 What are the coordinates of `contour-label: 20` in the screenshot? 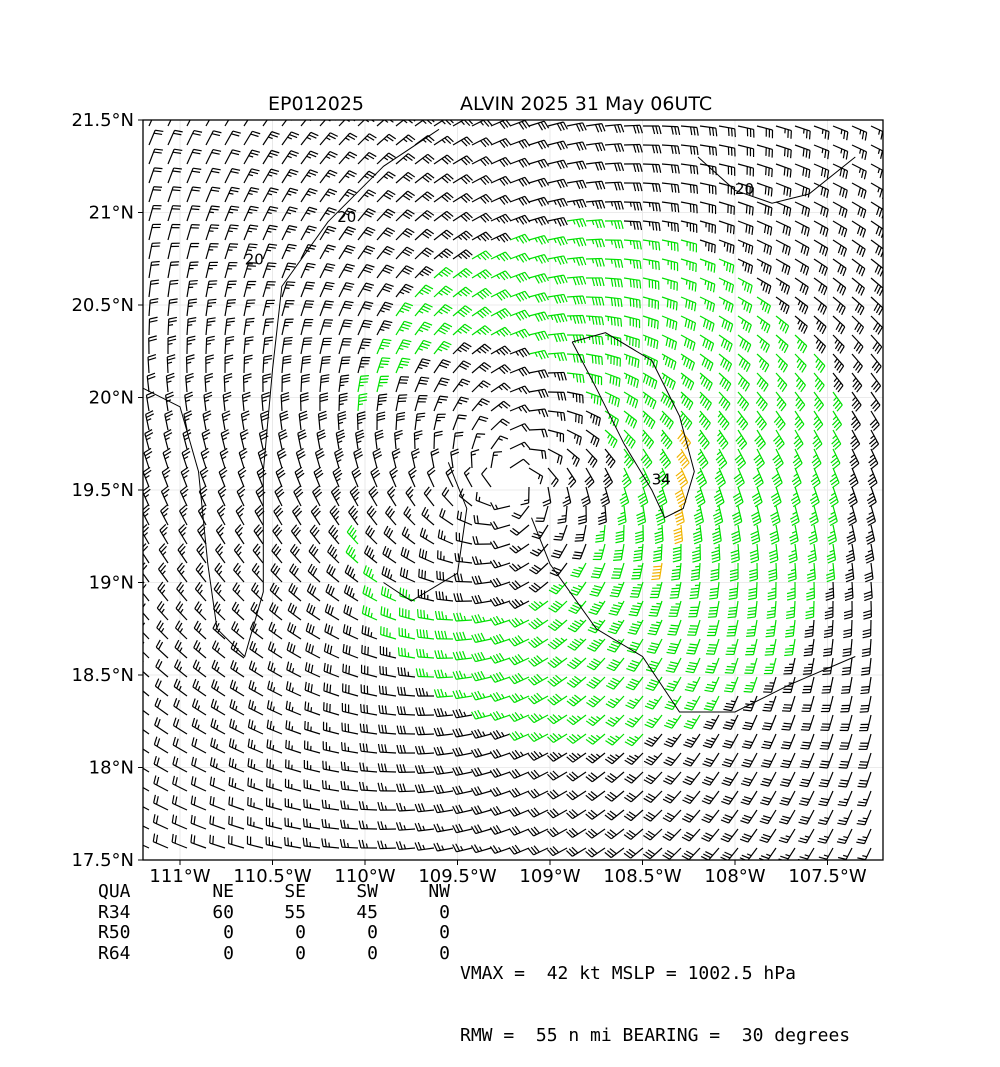 It's located at (346, 217).